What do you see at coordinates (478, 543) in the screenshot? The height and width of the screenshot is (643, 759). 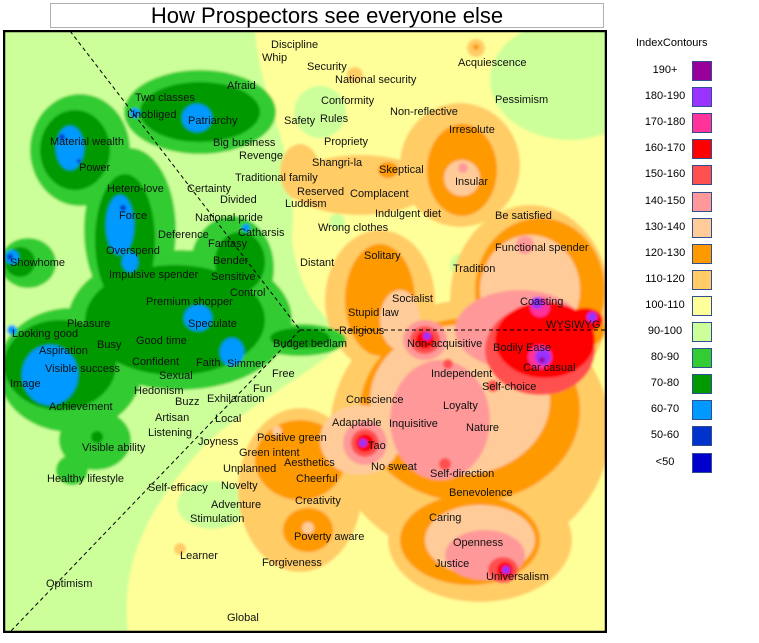 I see `term-label-openness: Openness` at bounding box center [478, 543].